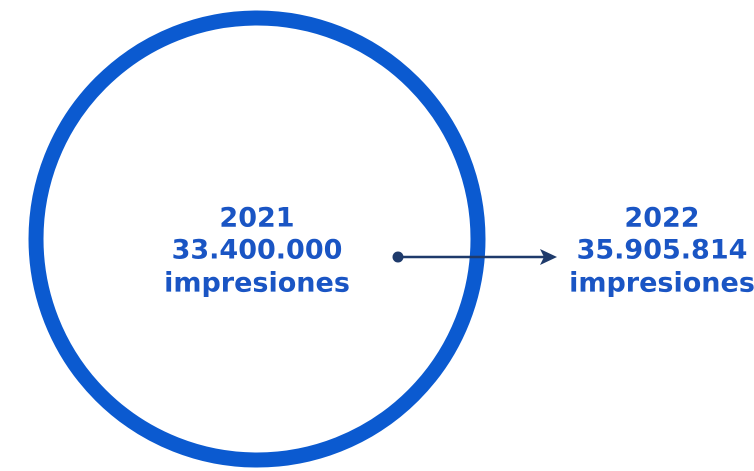 This screenshot has height=471, width=754. Describe the element at coordinates (548, 257) in the screenshot. I see `arrow-head` at that location.